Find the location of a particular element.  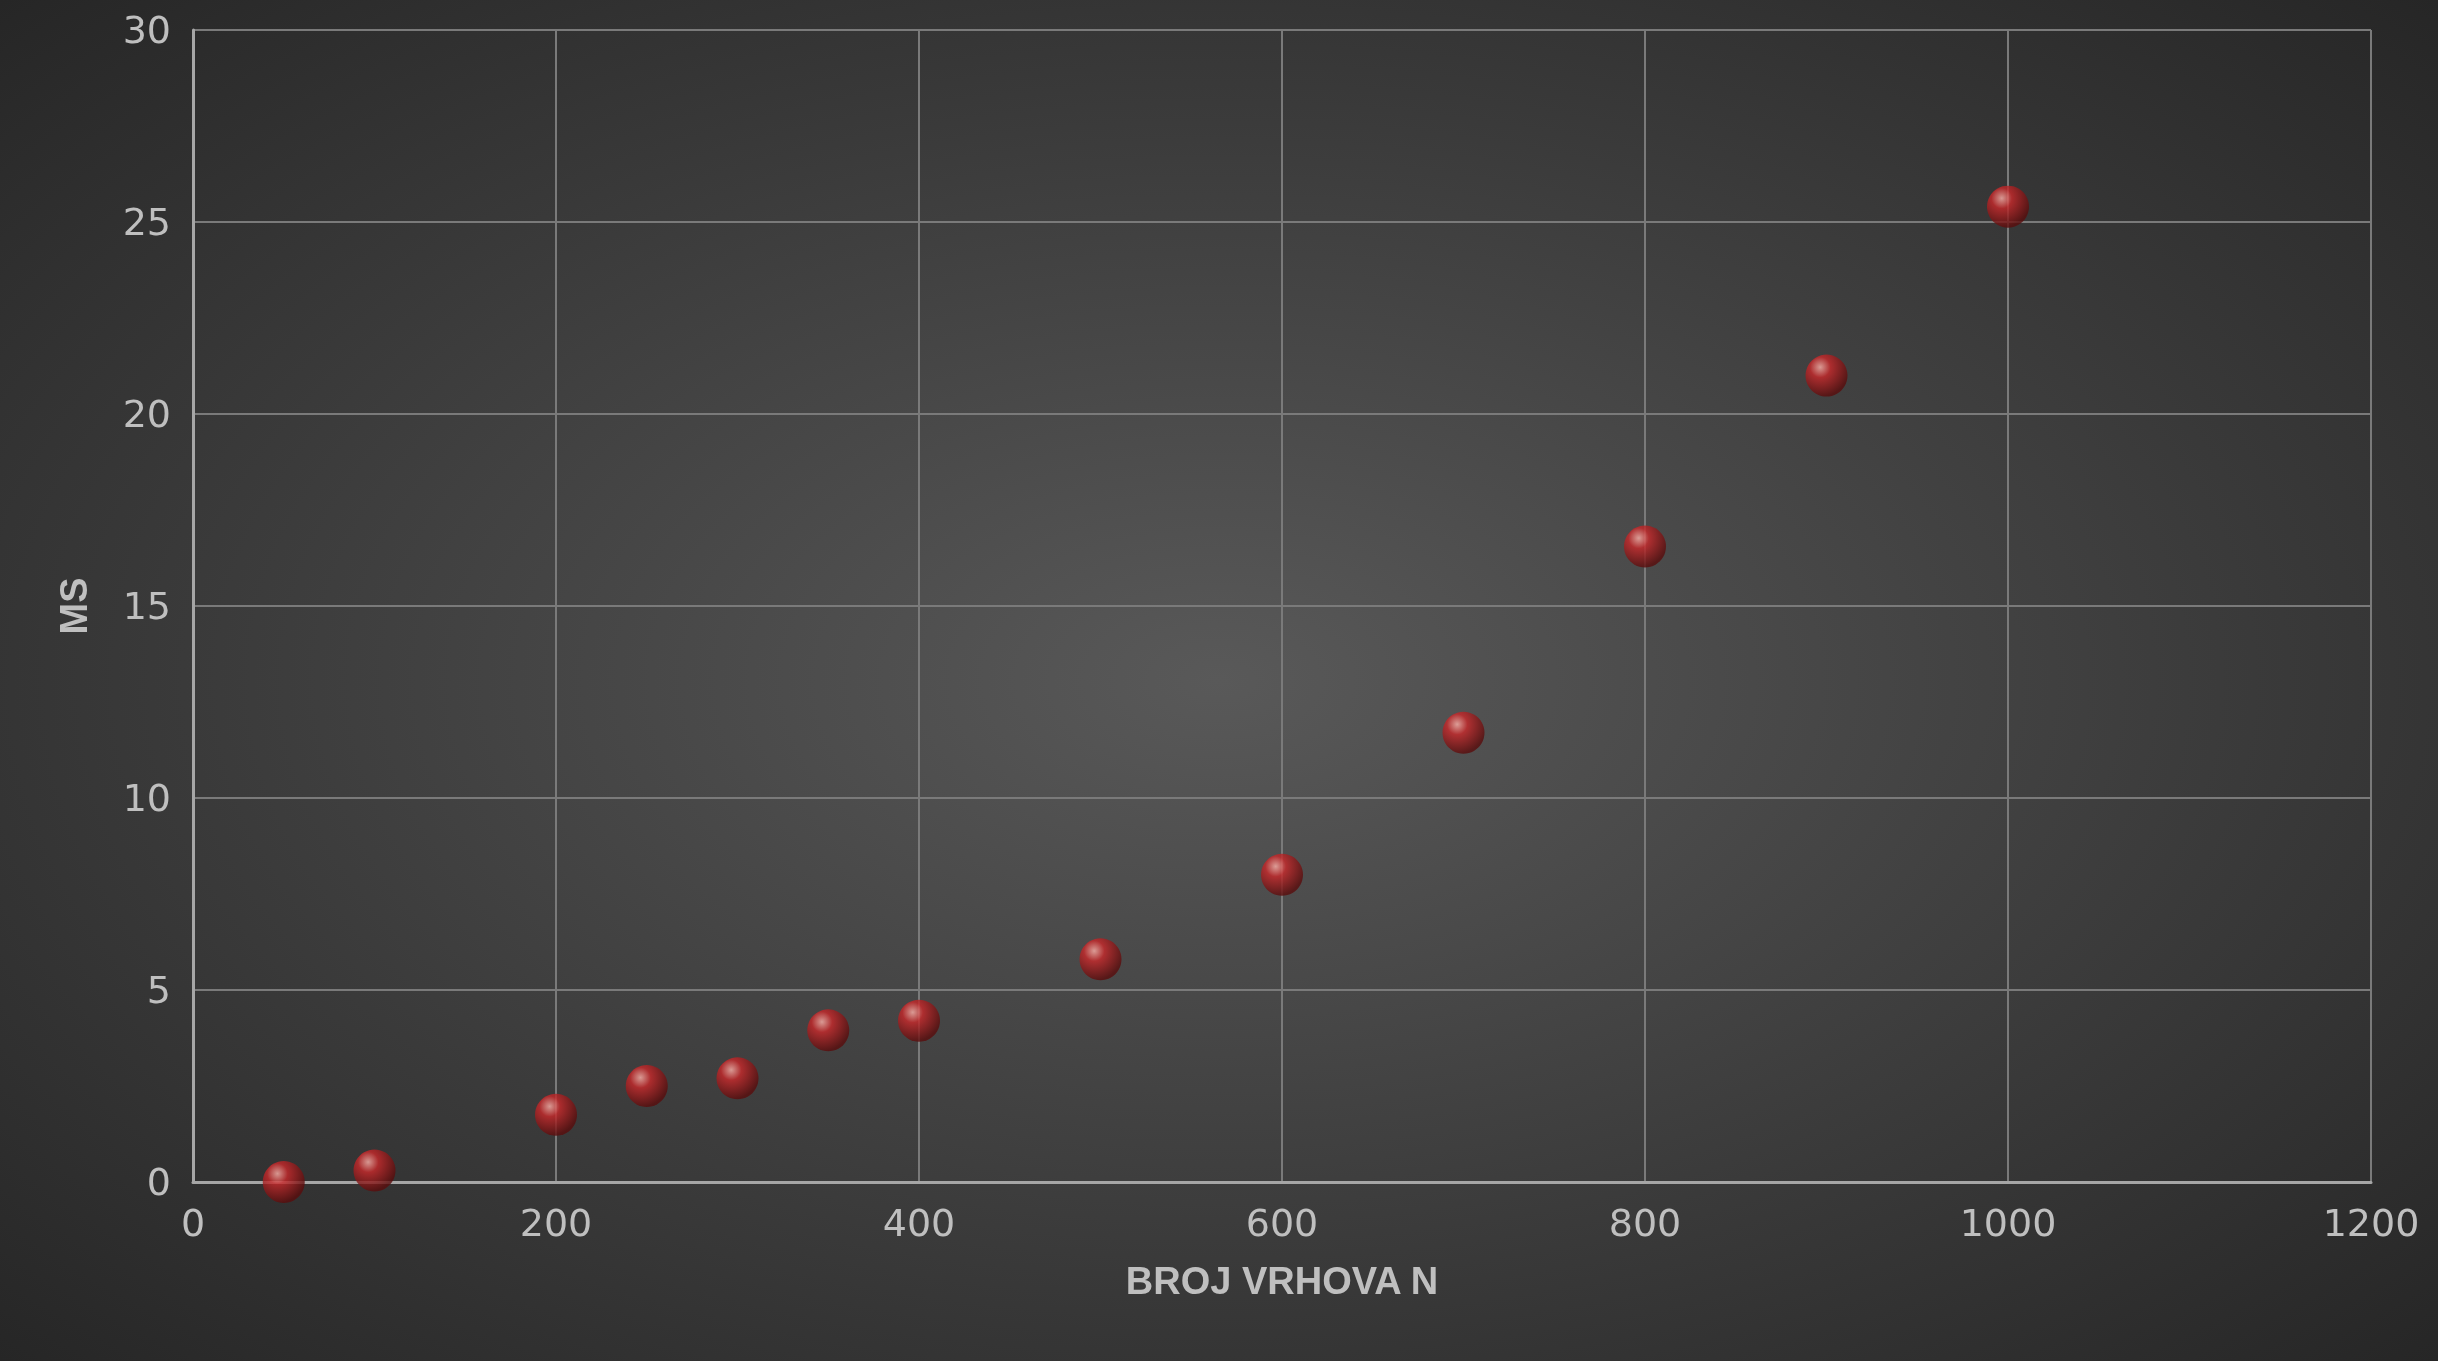

x-axis-title: BROJ VRHOVA N is located at coordinates (1282, 1281).